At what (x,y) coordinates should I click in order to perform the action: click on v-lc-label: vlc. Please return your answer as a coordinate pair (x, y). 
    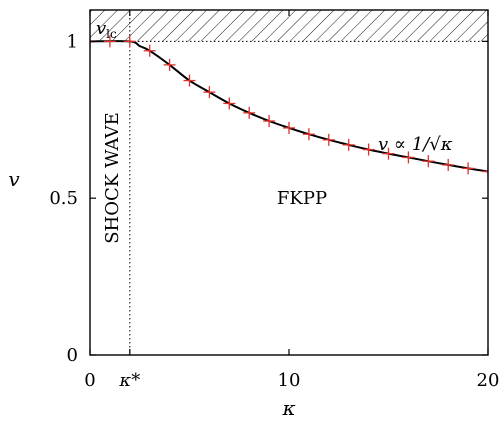
    Looking at the image, I should click on (106, 29).